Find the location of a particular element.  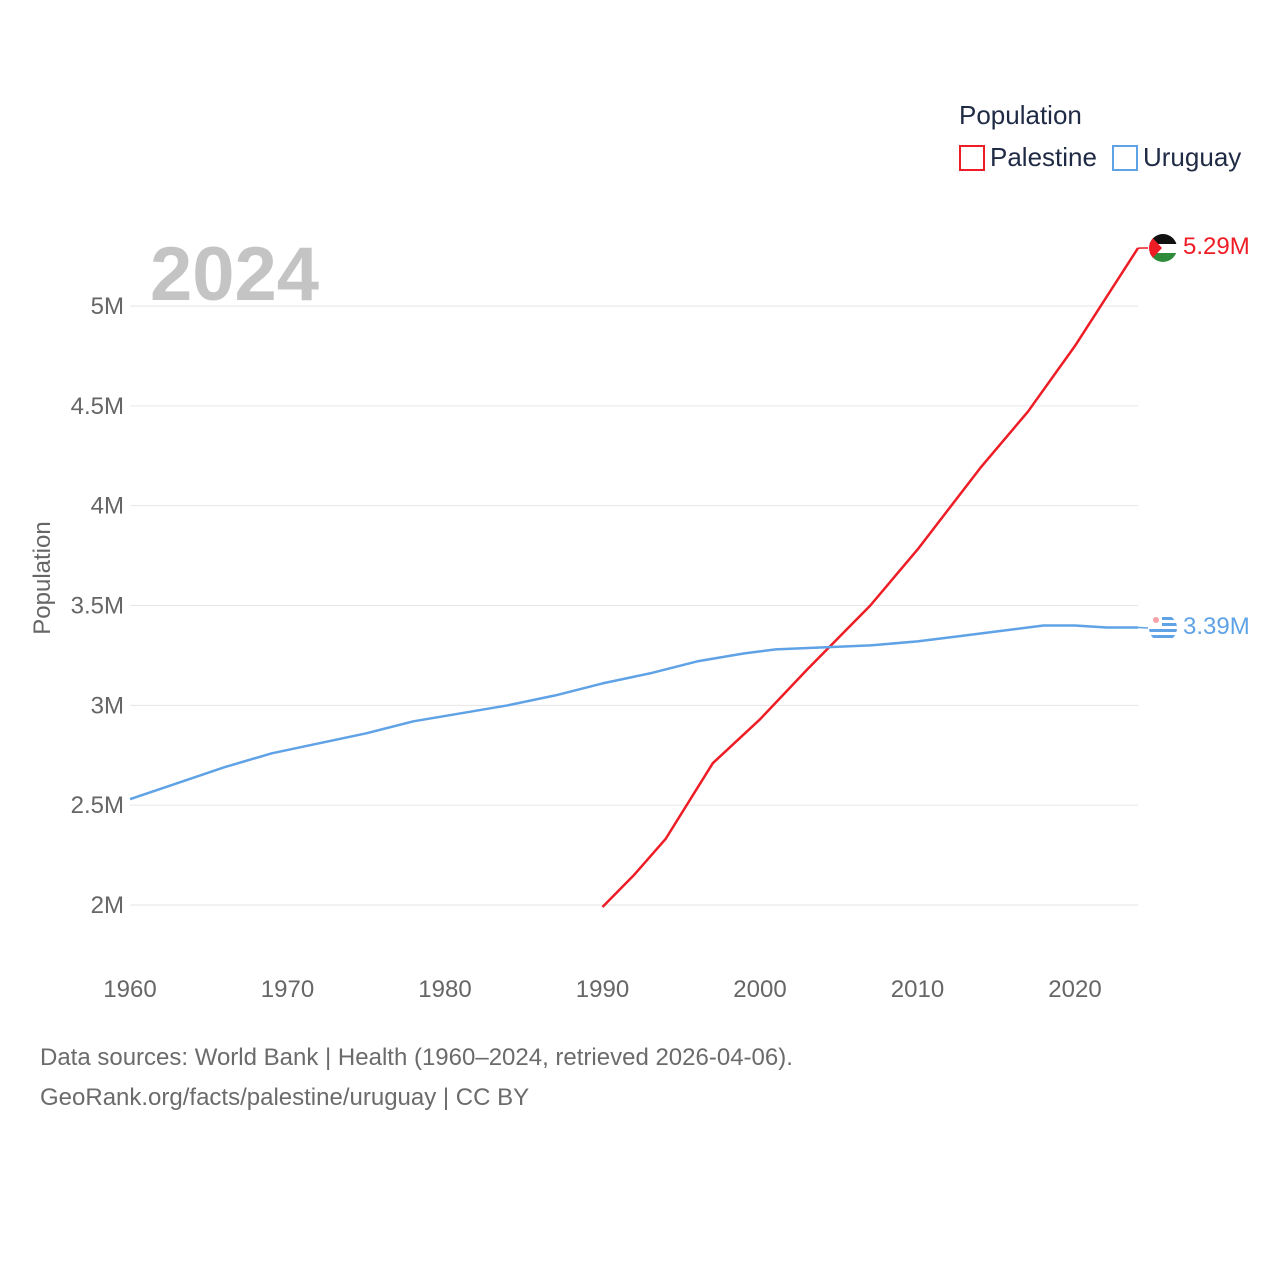

legend-swatch-uruguay is located at coordinates (1125, 158).